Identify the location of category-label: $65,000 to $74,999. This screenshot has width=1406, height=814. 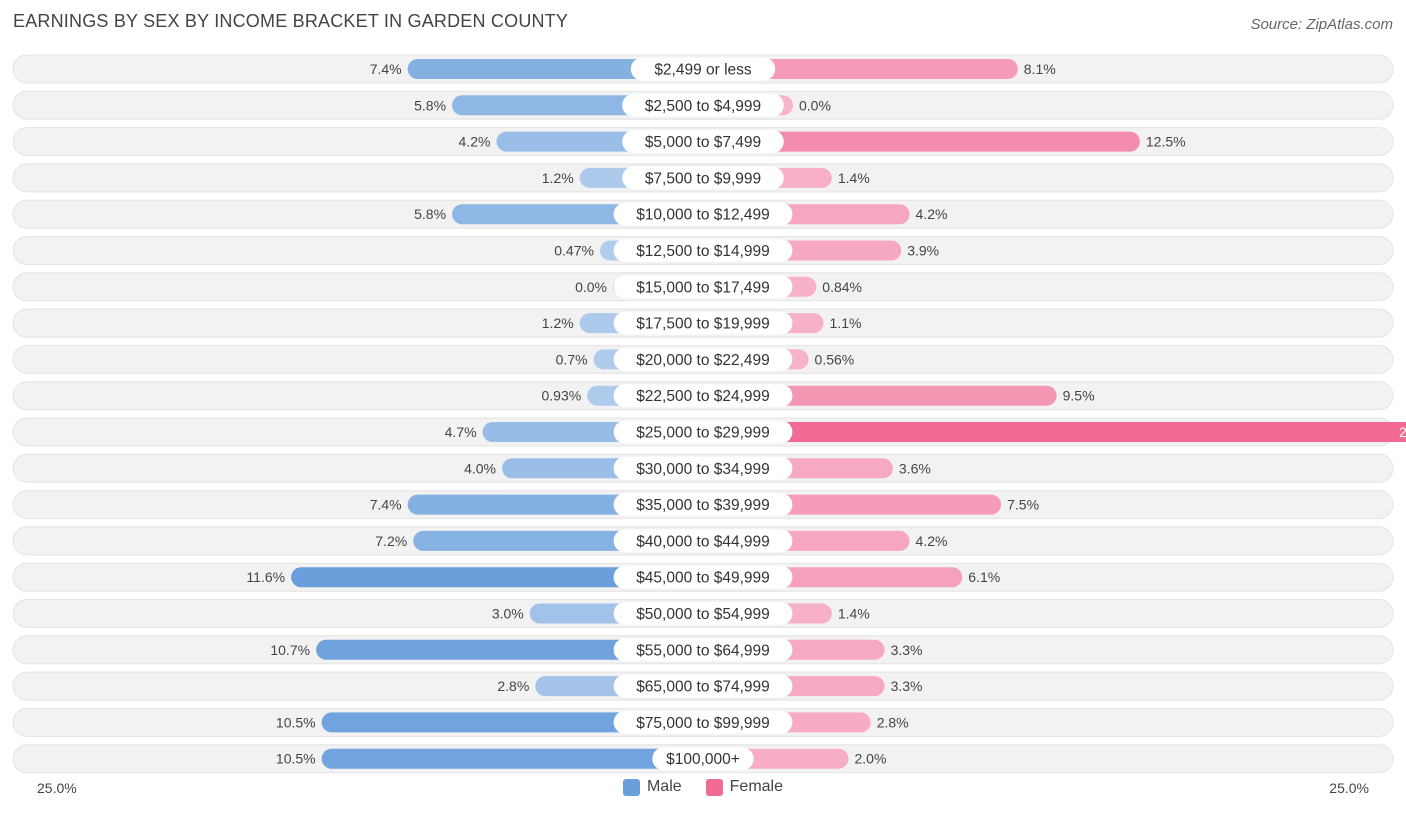
(703, 687).